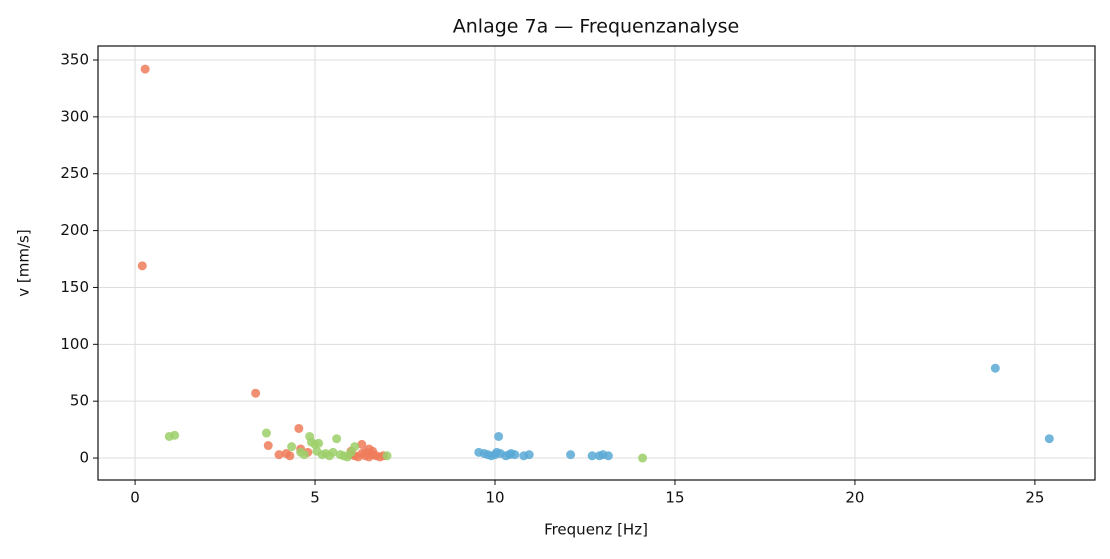 The width and height of the screenshot is (1110, 559). I want to click on y-tick-label: 0, so click(84, 458).